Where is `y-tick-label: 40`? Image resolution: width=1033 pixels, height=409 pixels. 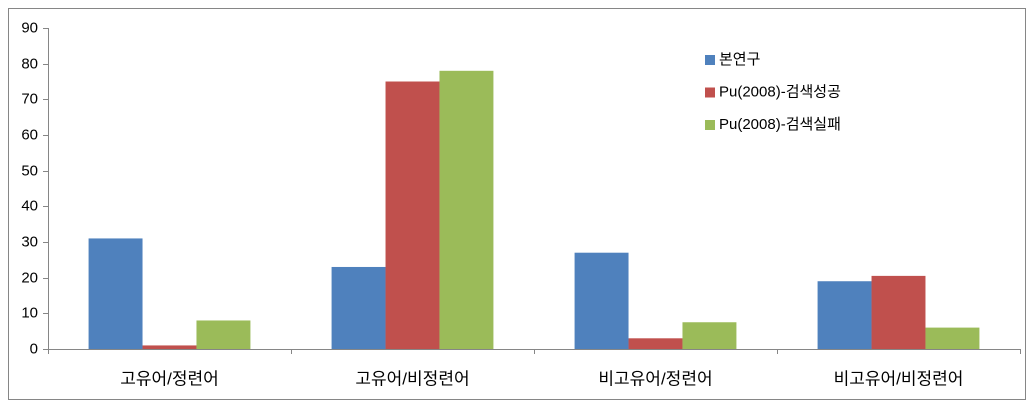 y-tick-label: 40 is located at coordinates (29, 205).